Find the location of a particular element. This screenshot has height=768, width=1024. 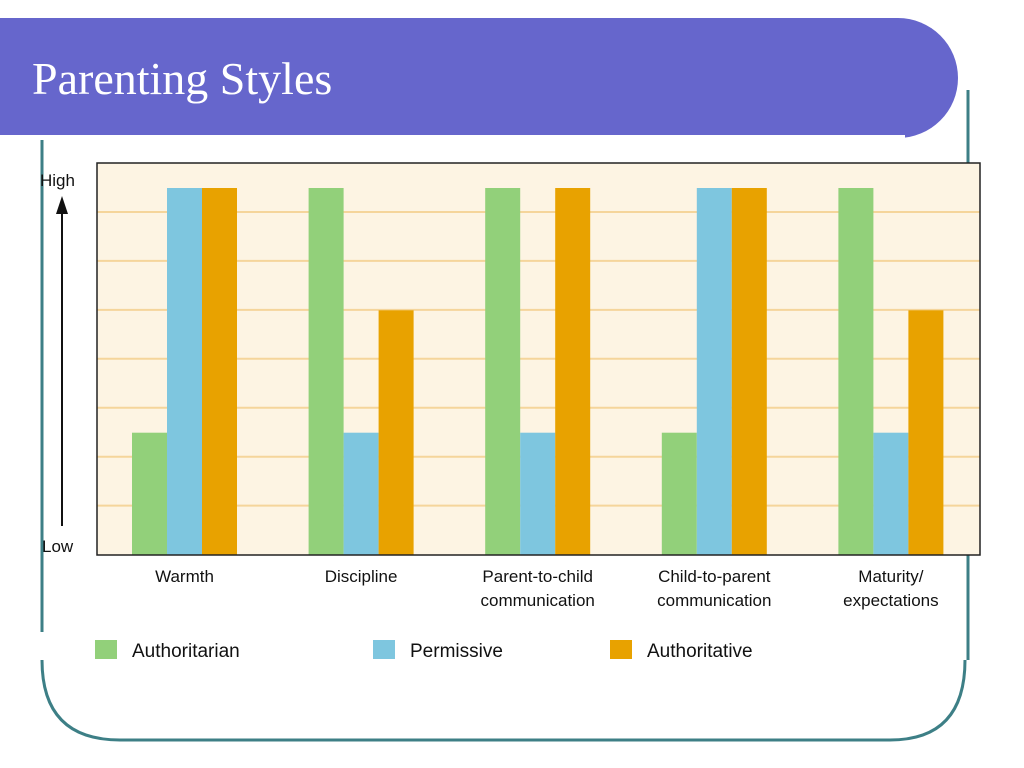

y-axis-high-label: High is located at coordinates (57, 180).